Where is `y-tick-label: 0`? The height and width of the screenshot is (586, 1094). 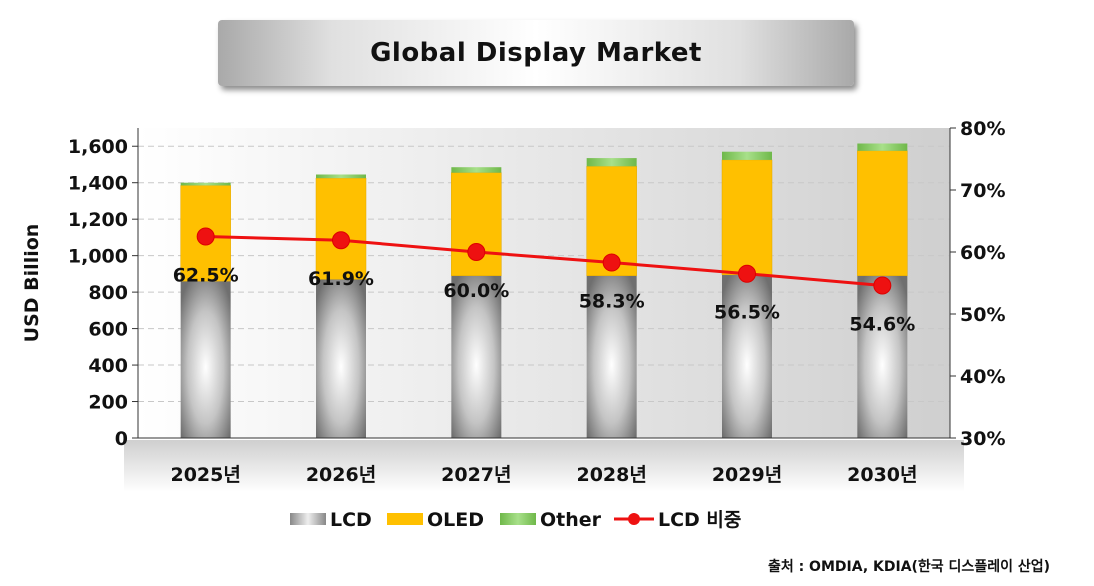
y-tick-label: 0 is located at coordinates (121, 439).